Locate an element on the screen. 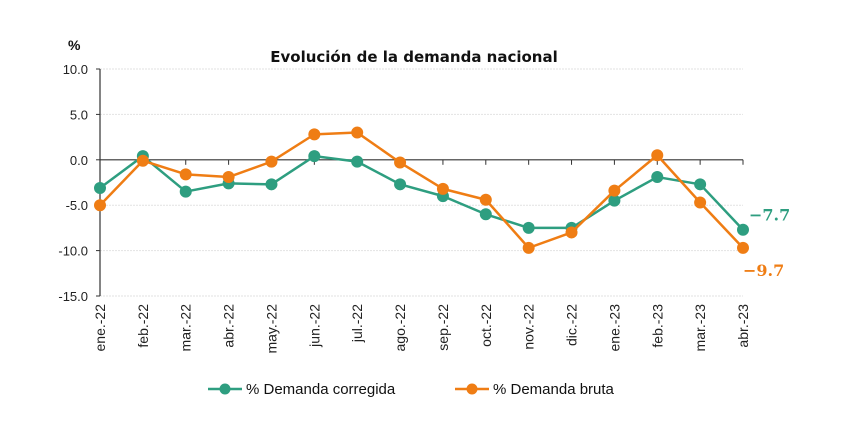  x-tick-label: ago.-22 is located at coordinates (400, 328).